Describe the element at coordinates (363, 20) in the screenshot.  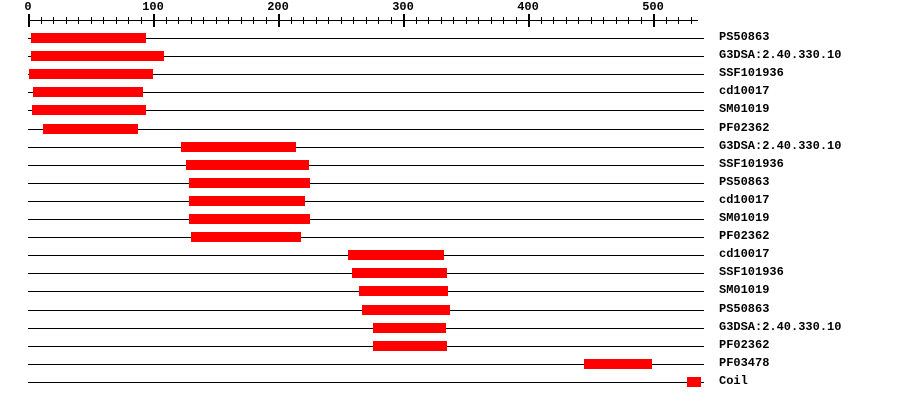
I see `ruler-axis-line` at that location.